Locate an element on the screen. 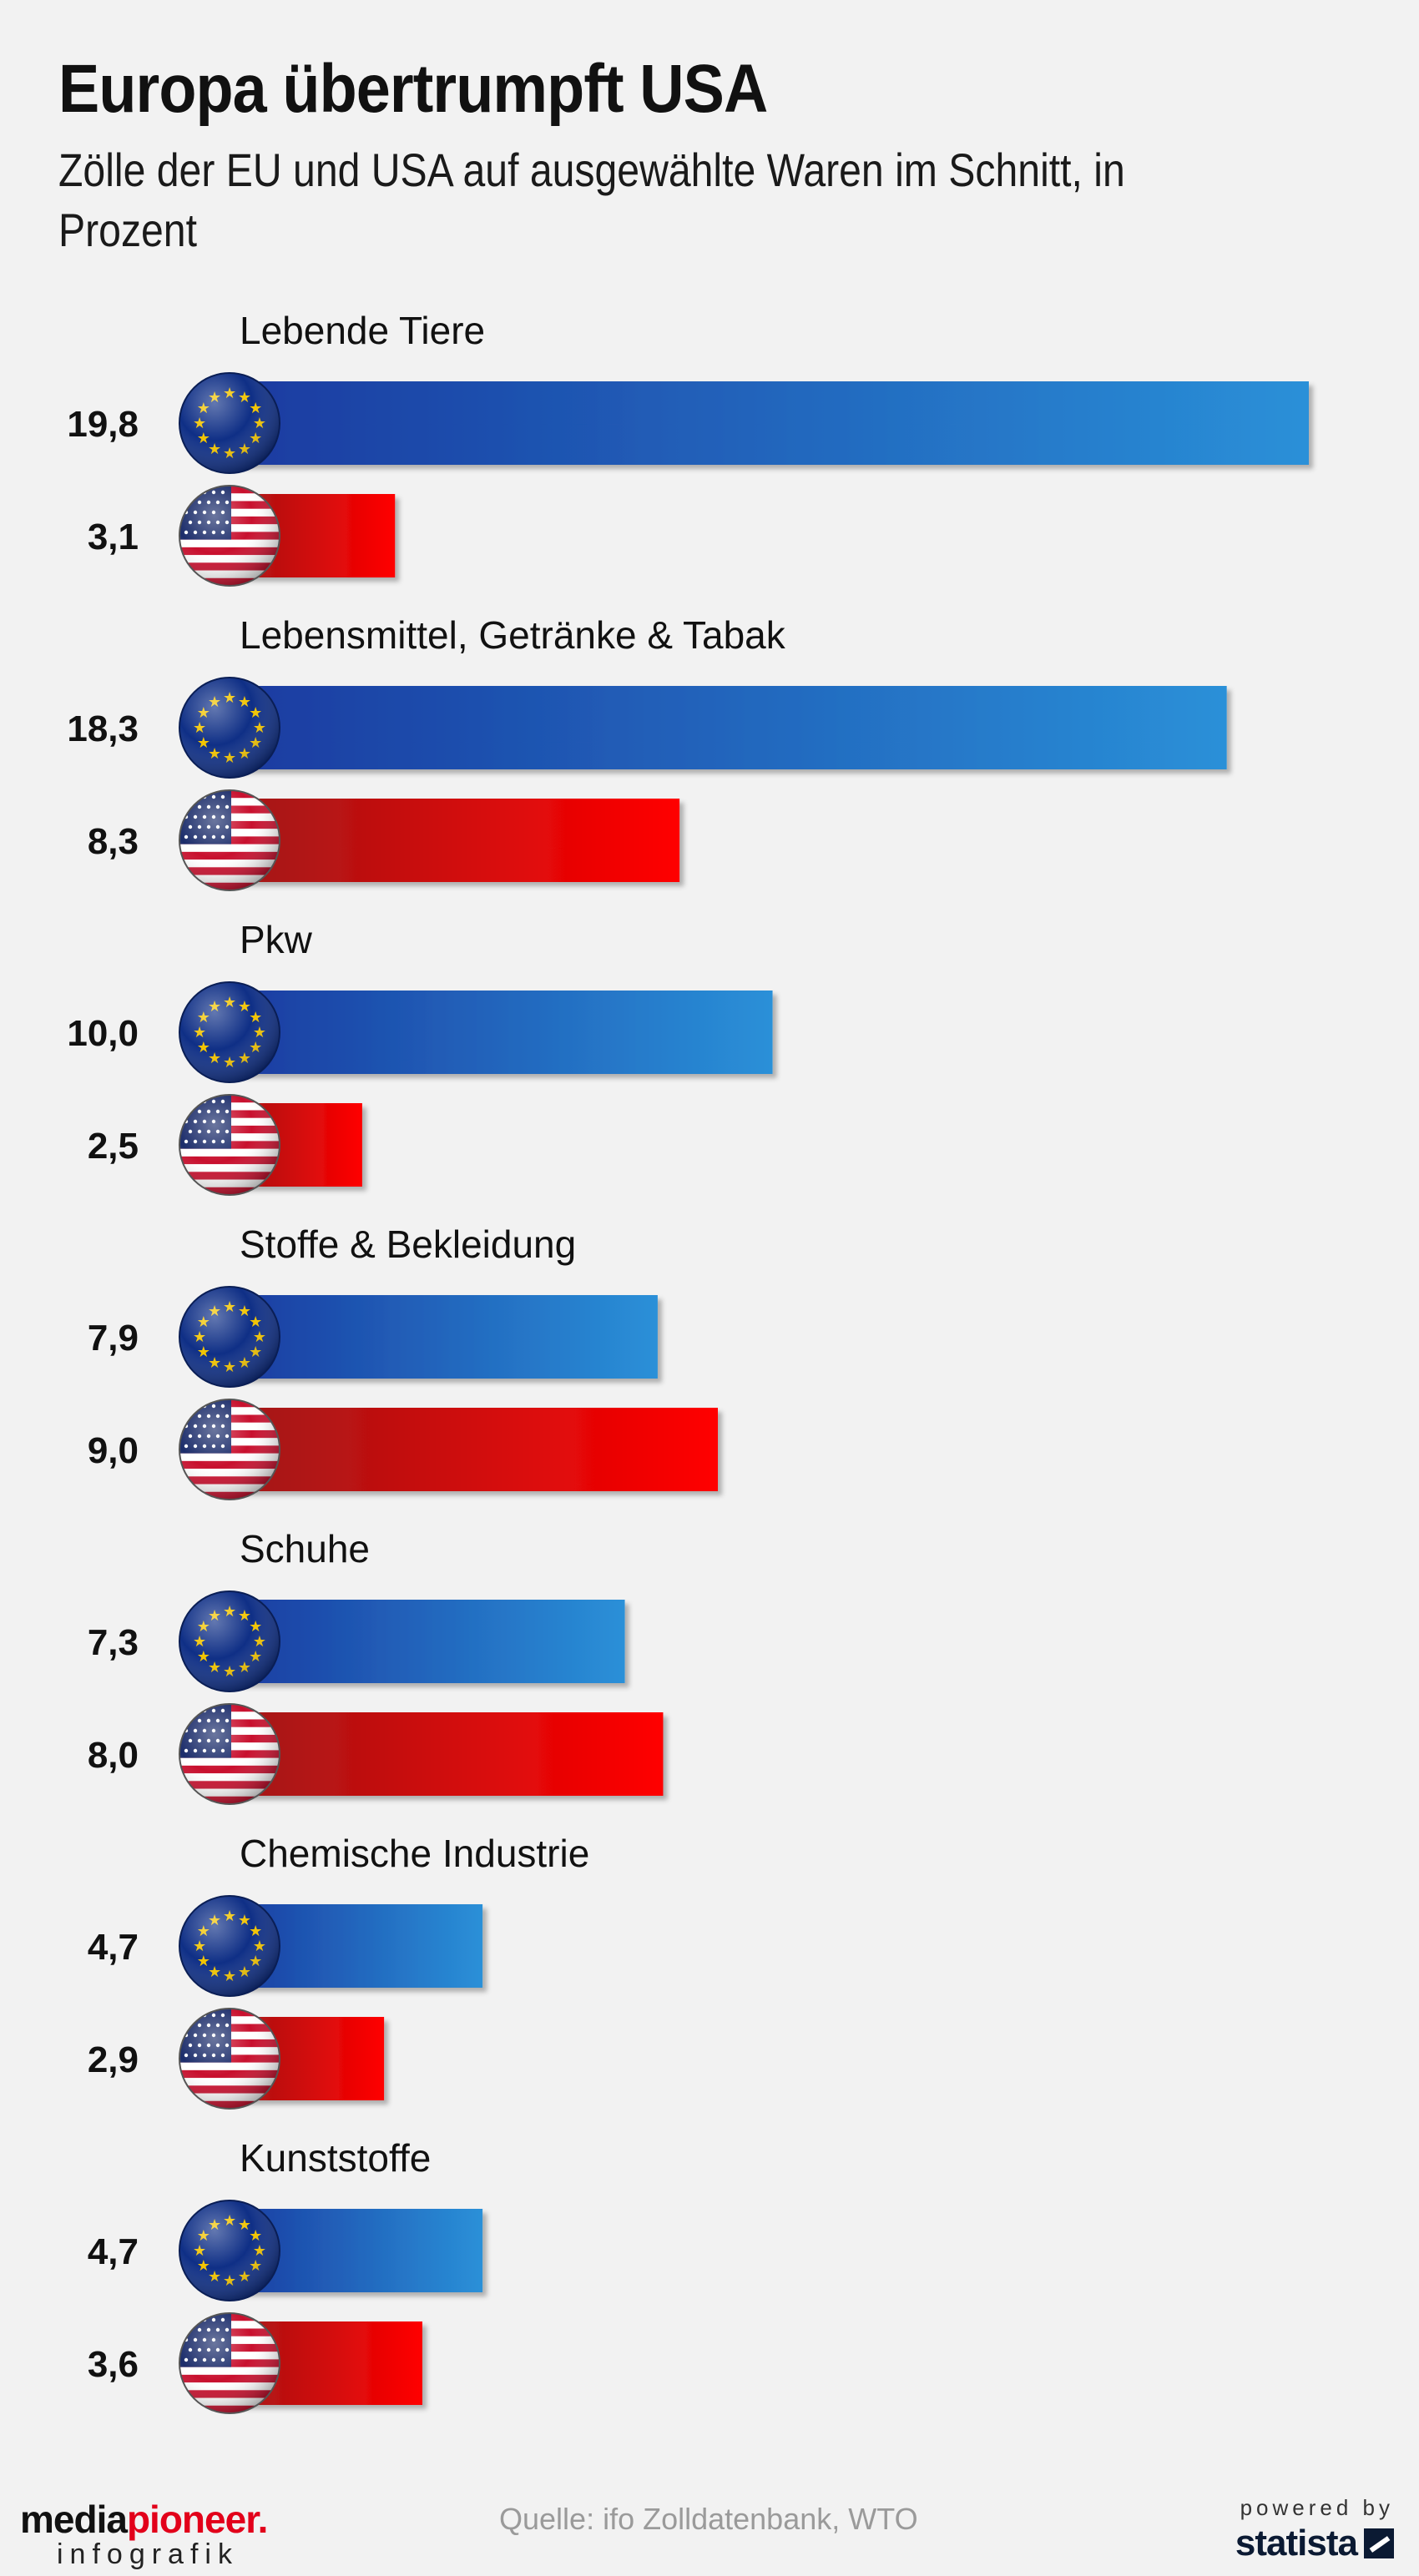  value-label: 2,9 is located at coordinates (113, 2059).